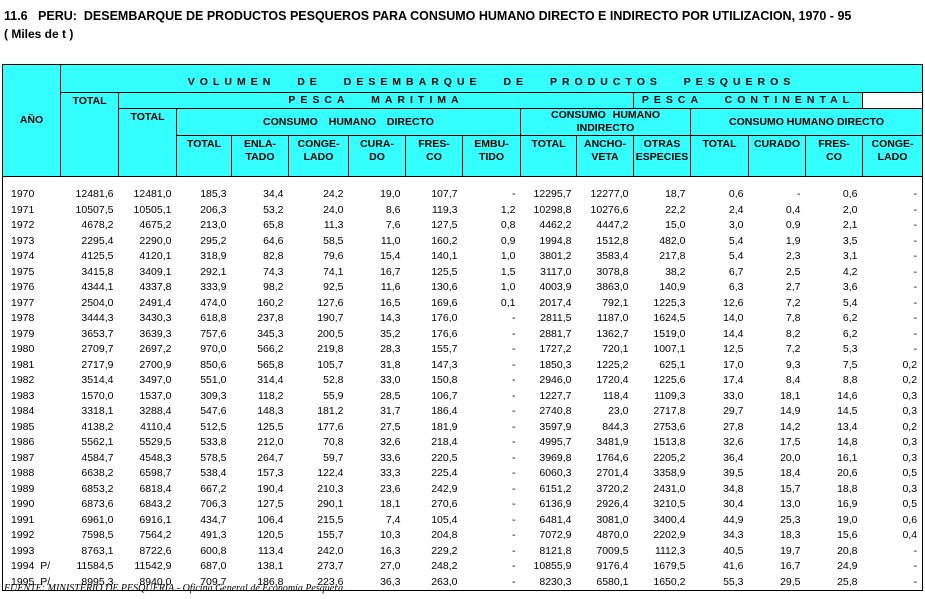 The image size is (925, 599). I want to click on value-cell: 248,2, so click(444, 566).